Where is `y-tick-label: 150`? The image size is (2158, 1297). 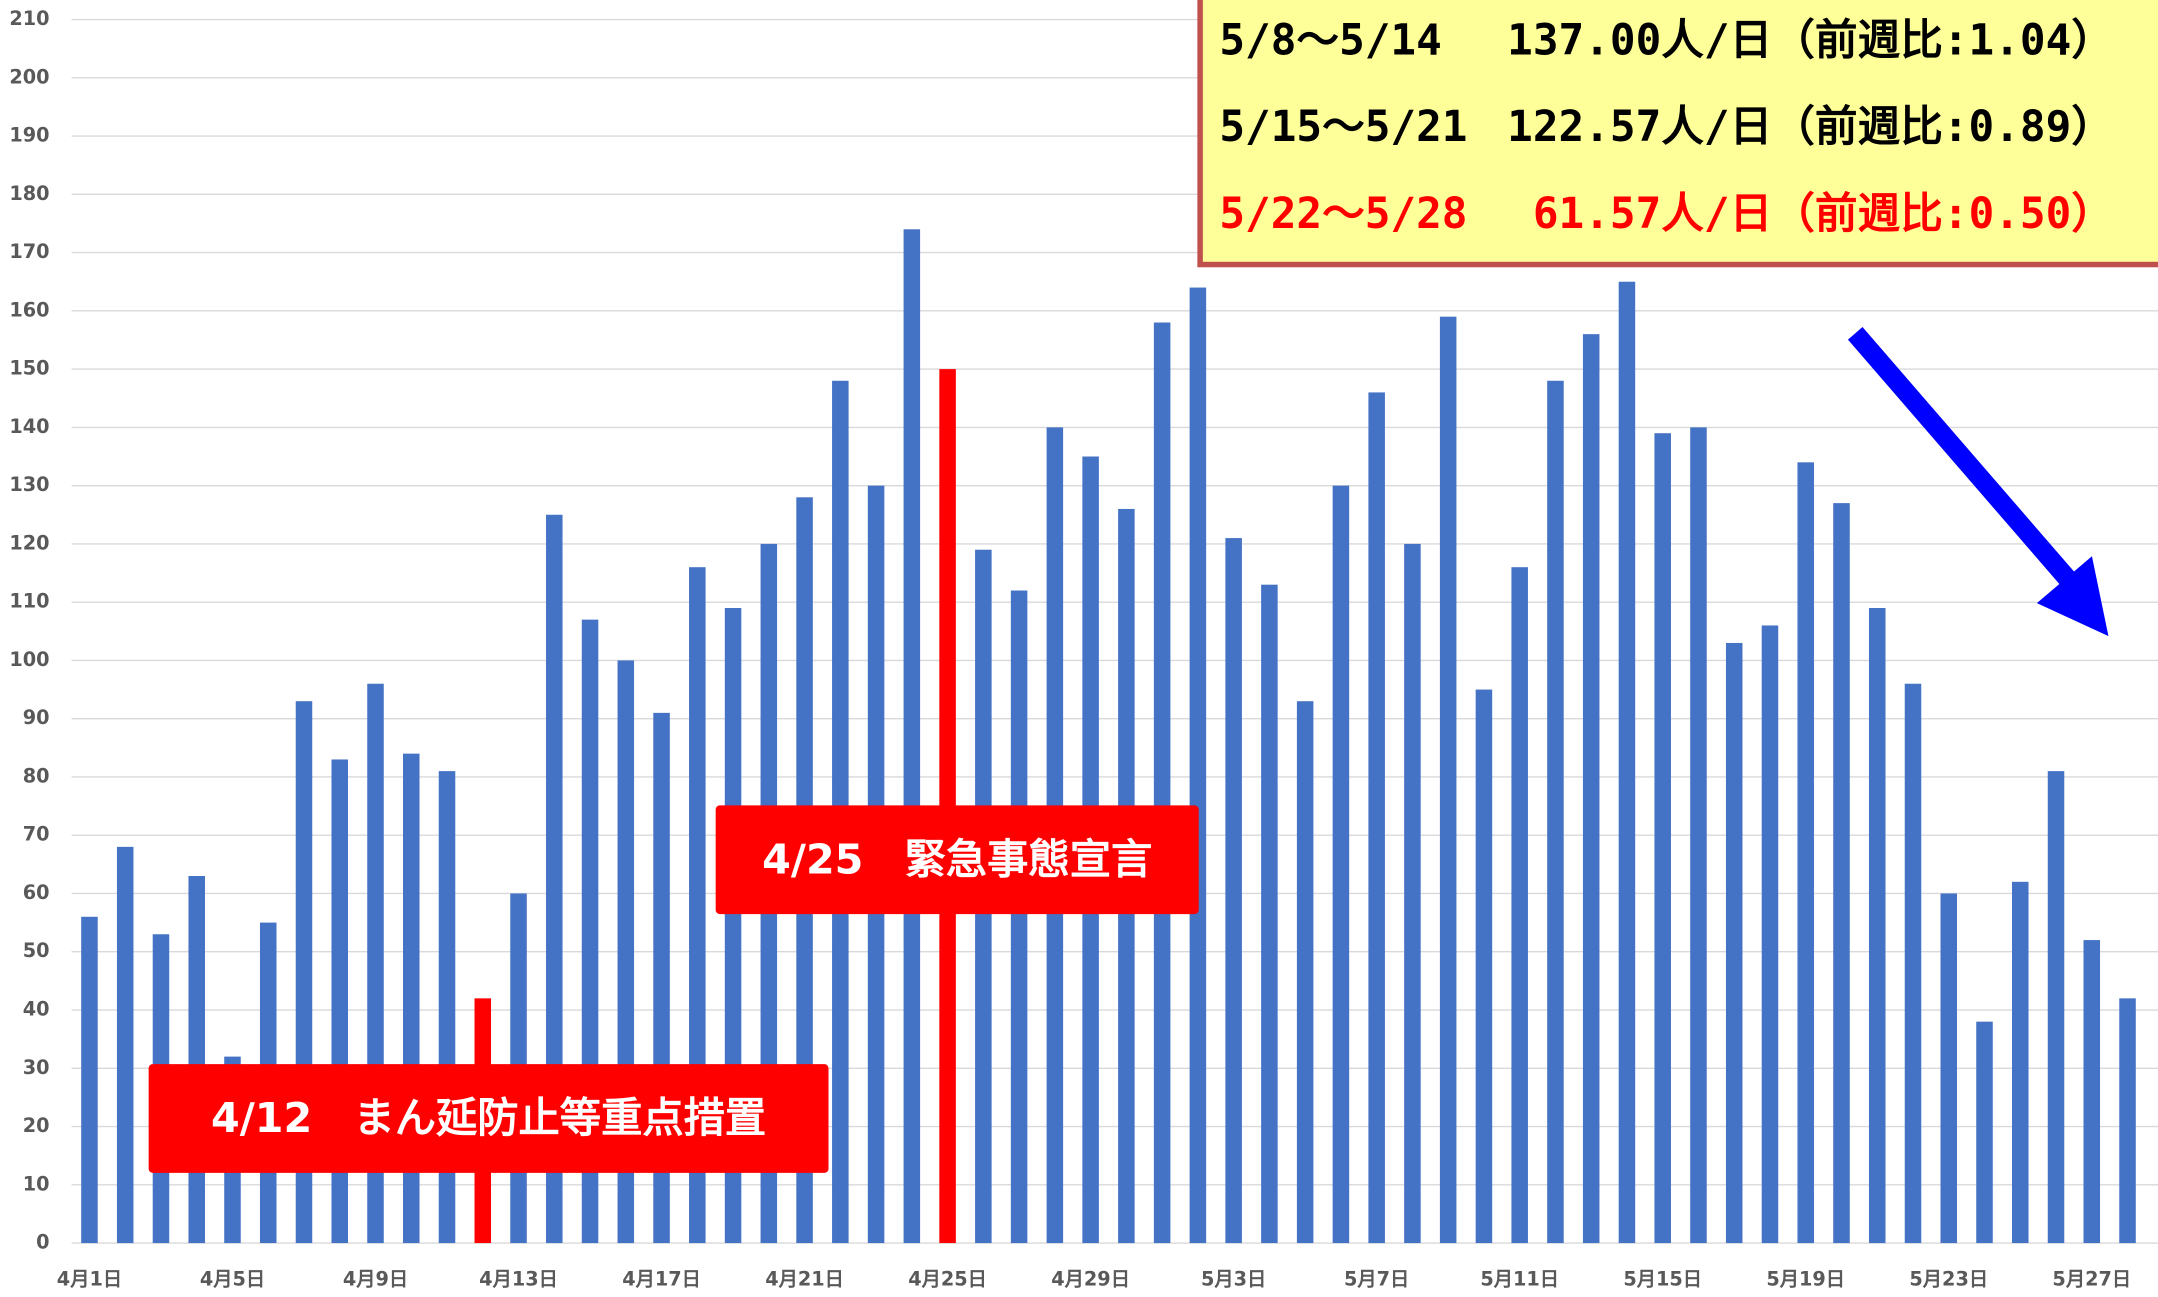
y-tick-label: 150 is located at coordinates (29, 368).